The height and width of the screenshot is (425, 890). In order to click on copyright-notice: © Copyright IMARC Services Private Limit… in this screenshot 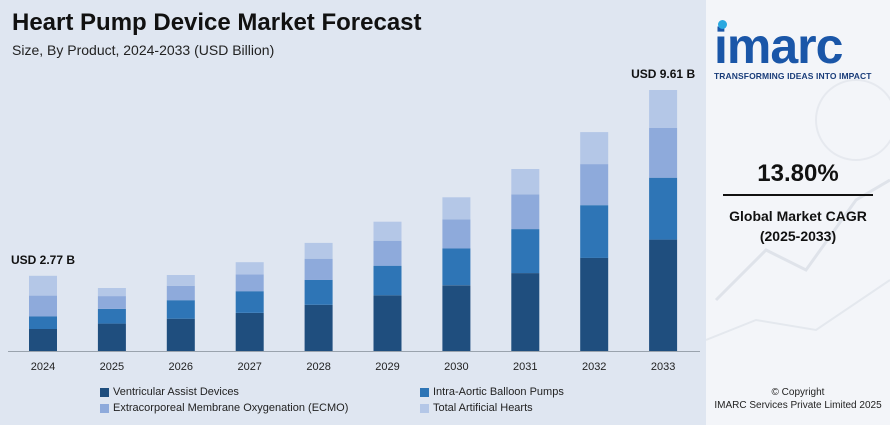, I will do `click(798, 399)`.